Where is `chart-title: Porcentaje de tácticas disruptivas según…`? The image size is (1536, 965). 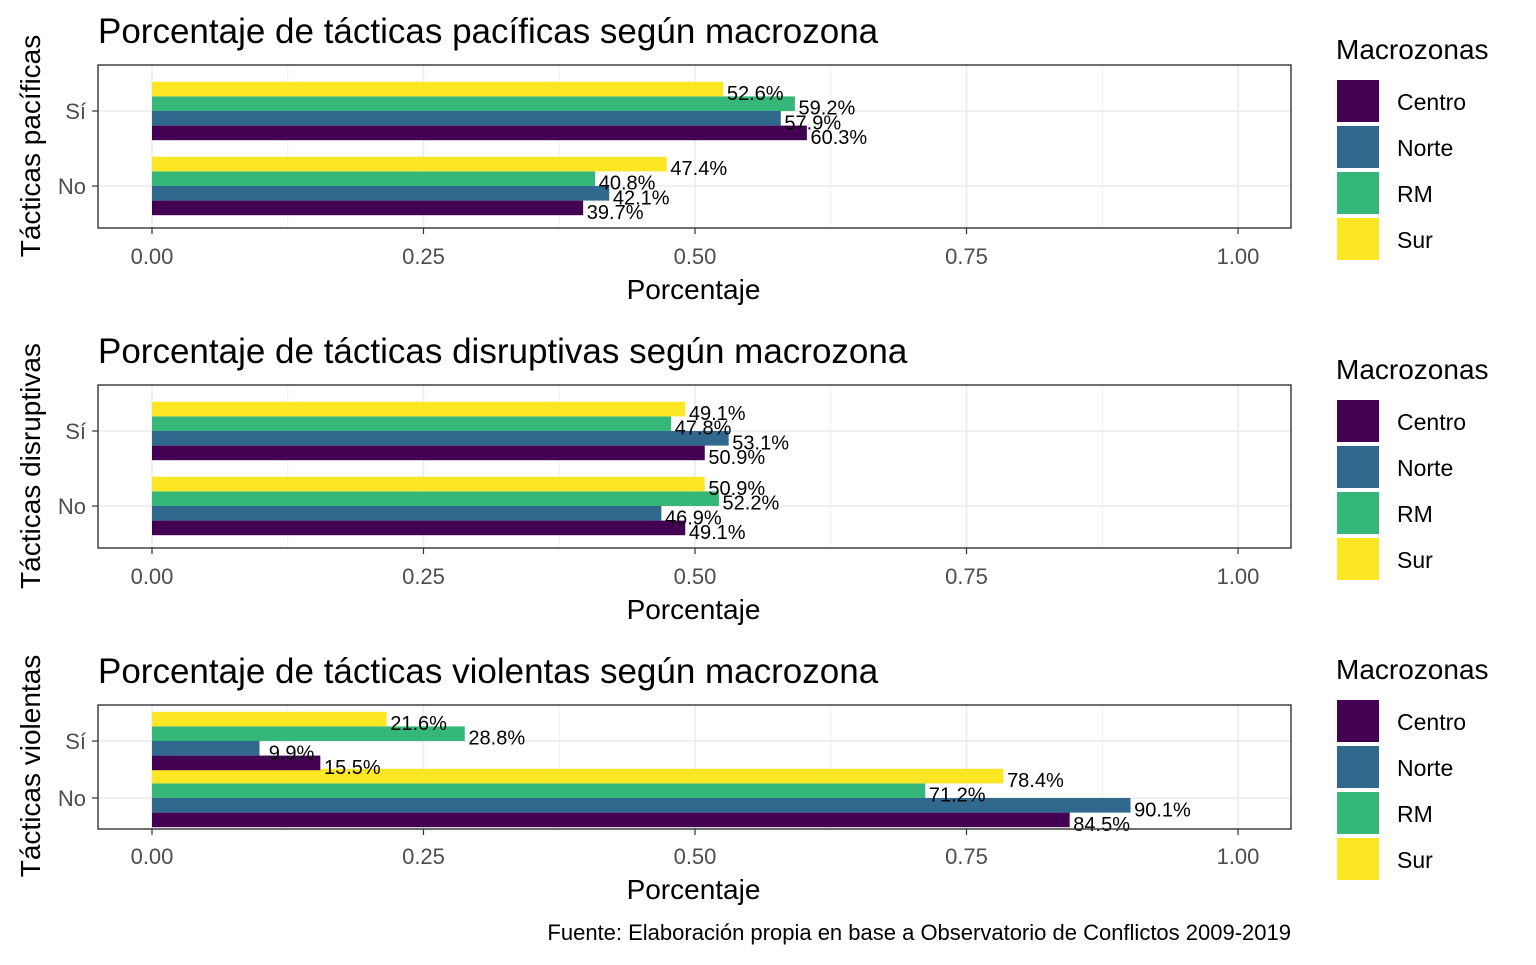 chart-title: Porcentaje de tácticas disruptivas según… is located at coordinates (503, 351).